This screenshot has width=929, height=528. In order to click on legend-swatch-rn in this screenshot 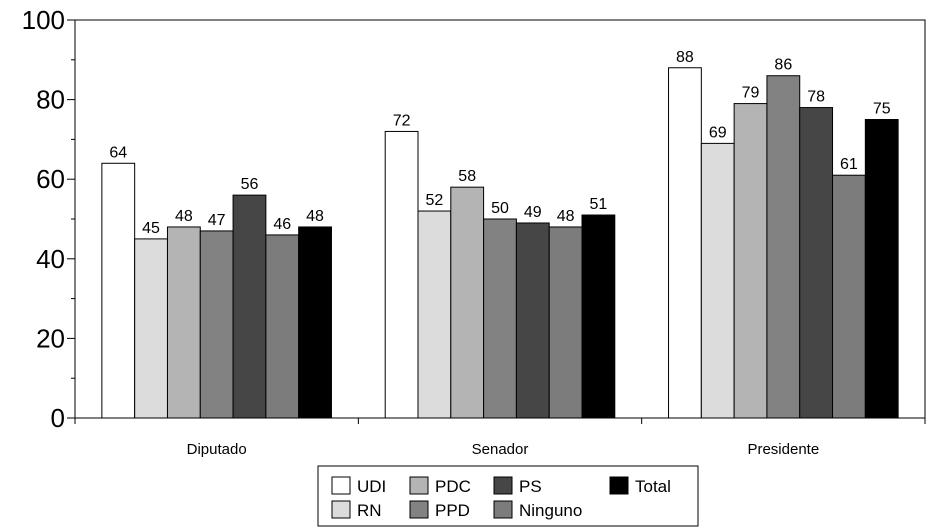, I will do `click(341, 509)`.